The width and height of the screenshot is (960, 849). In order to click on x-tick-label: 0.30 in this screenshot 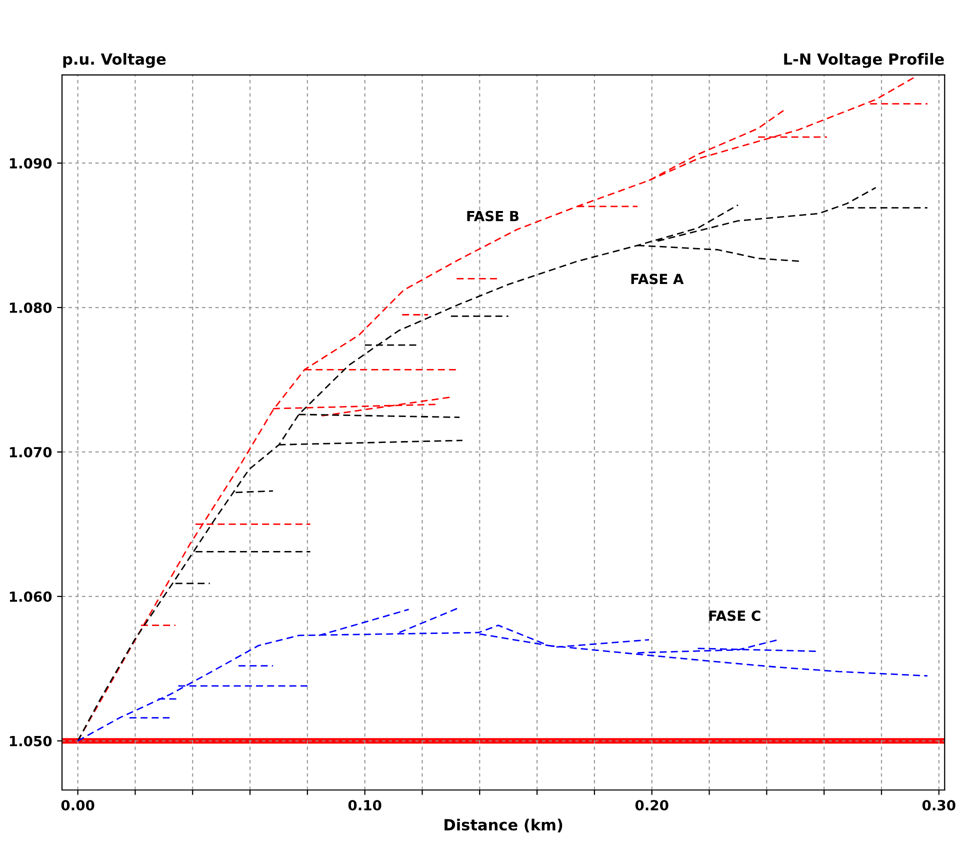, I will do `click(939, 805)`.